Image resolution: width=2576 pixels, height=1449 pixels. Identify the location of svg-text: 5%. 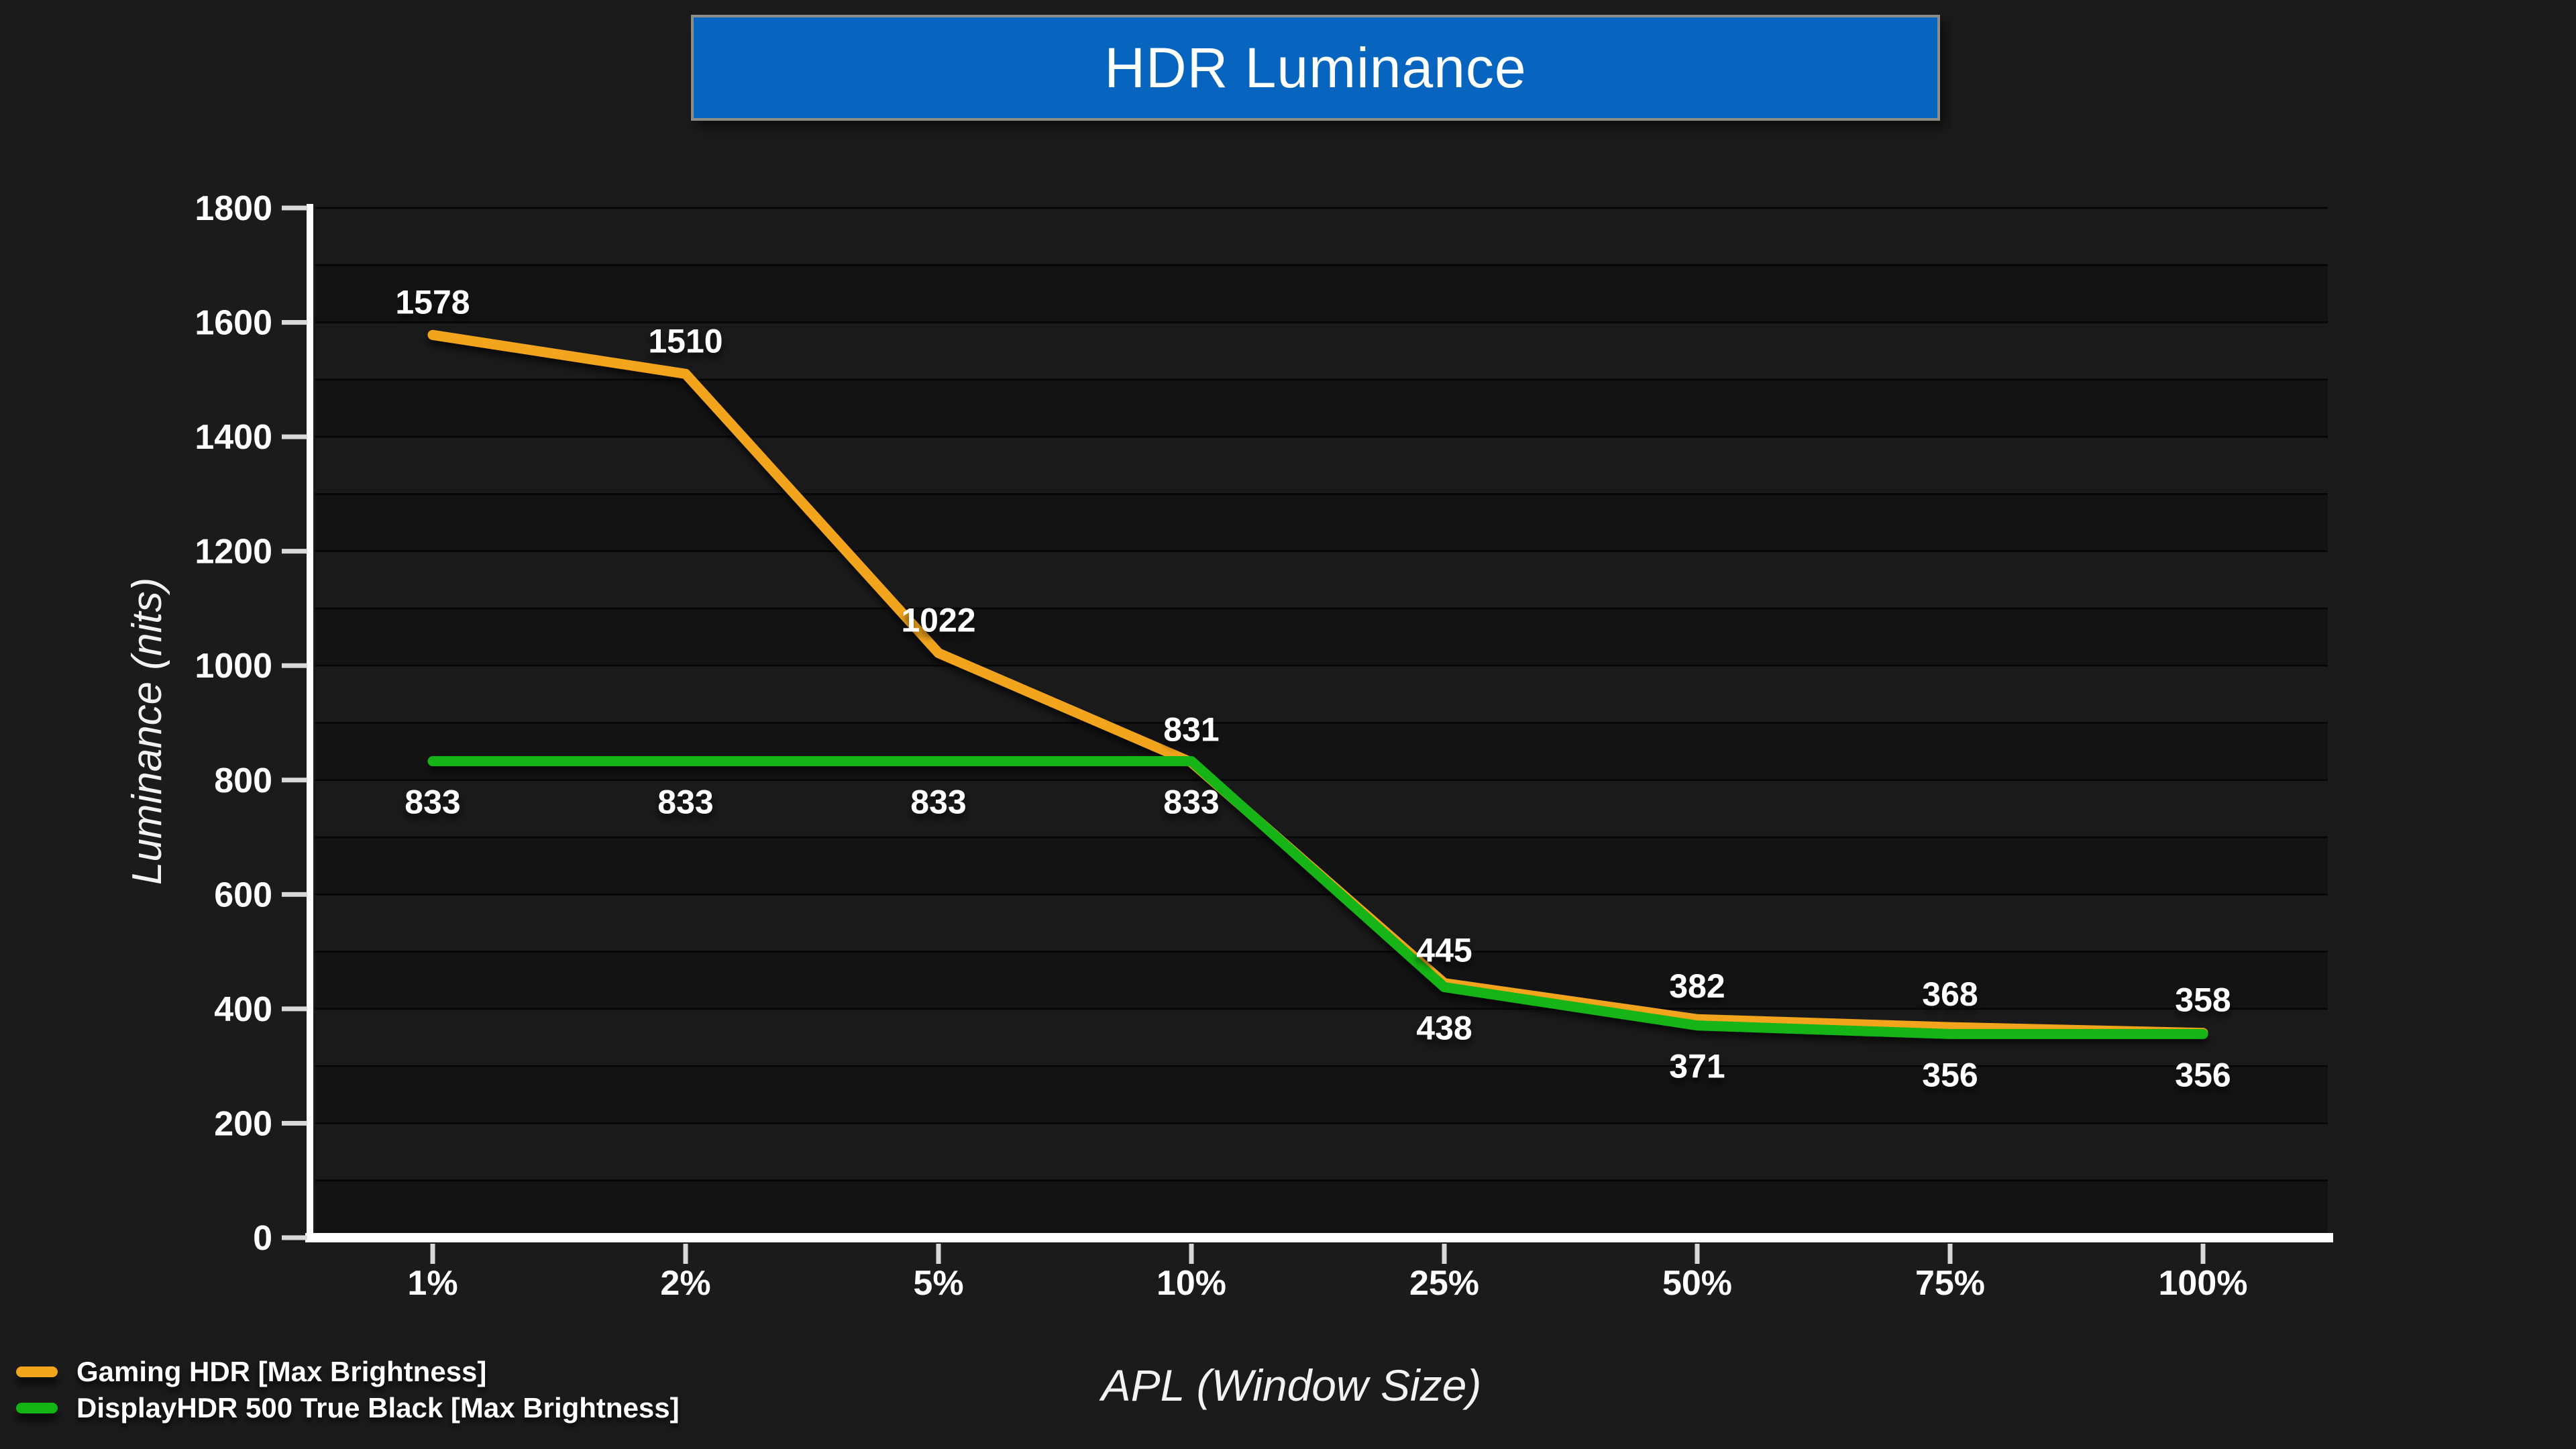
(938, 1283).